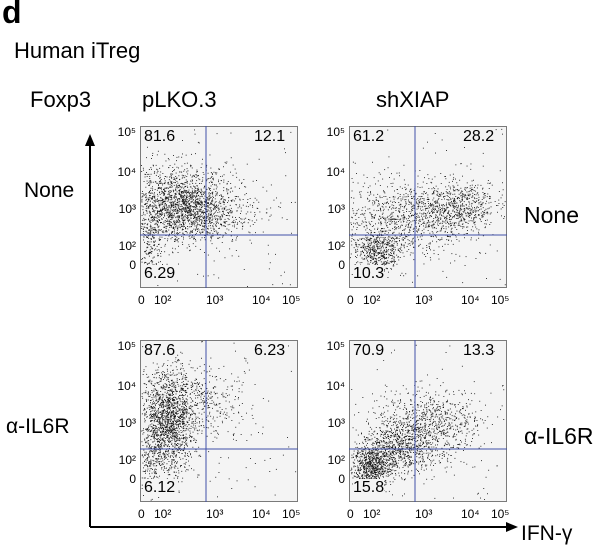  What do you see at coordinates (270, 137) in the screenshot?
I see `quadrant-value-upper-right: 12.1` at bounding box center [270, 137].